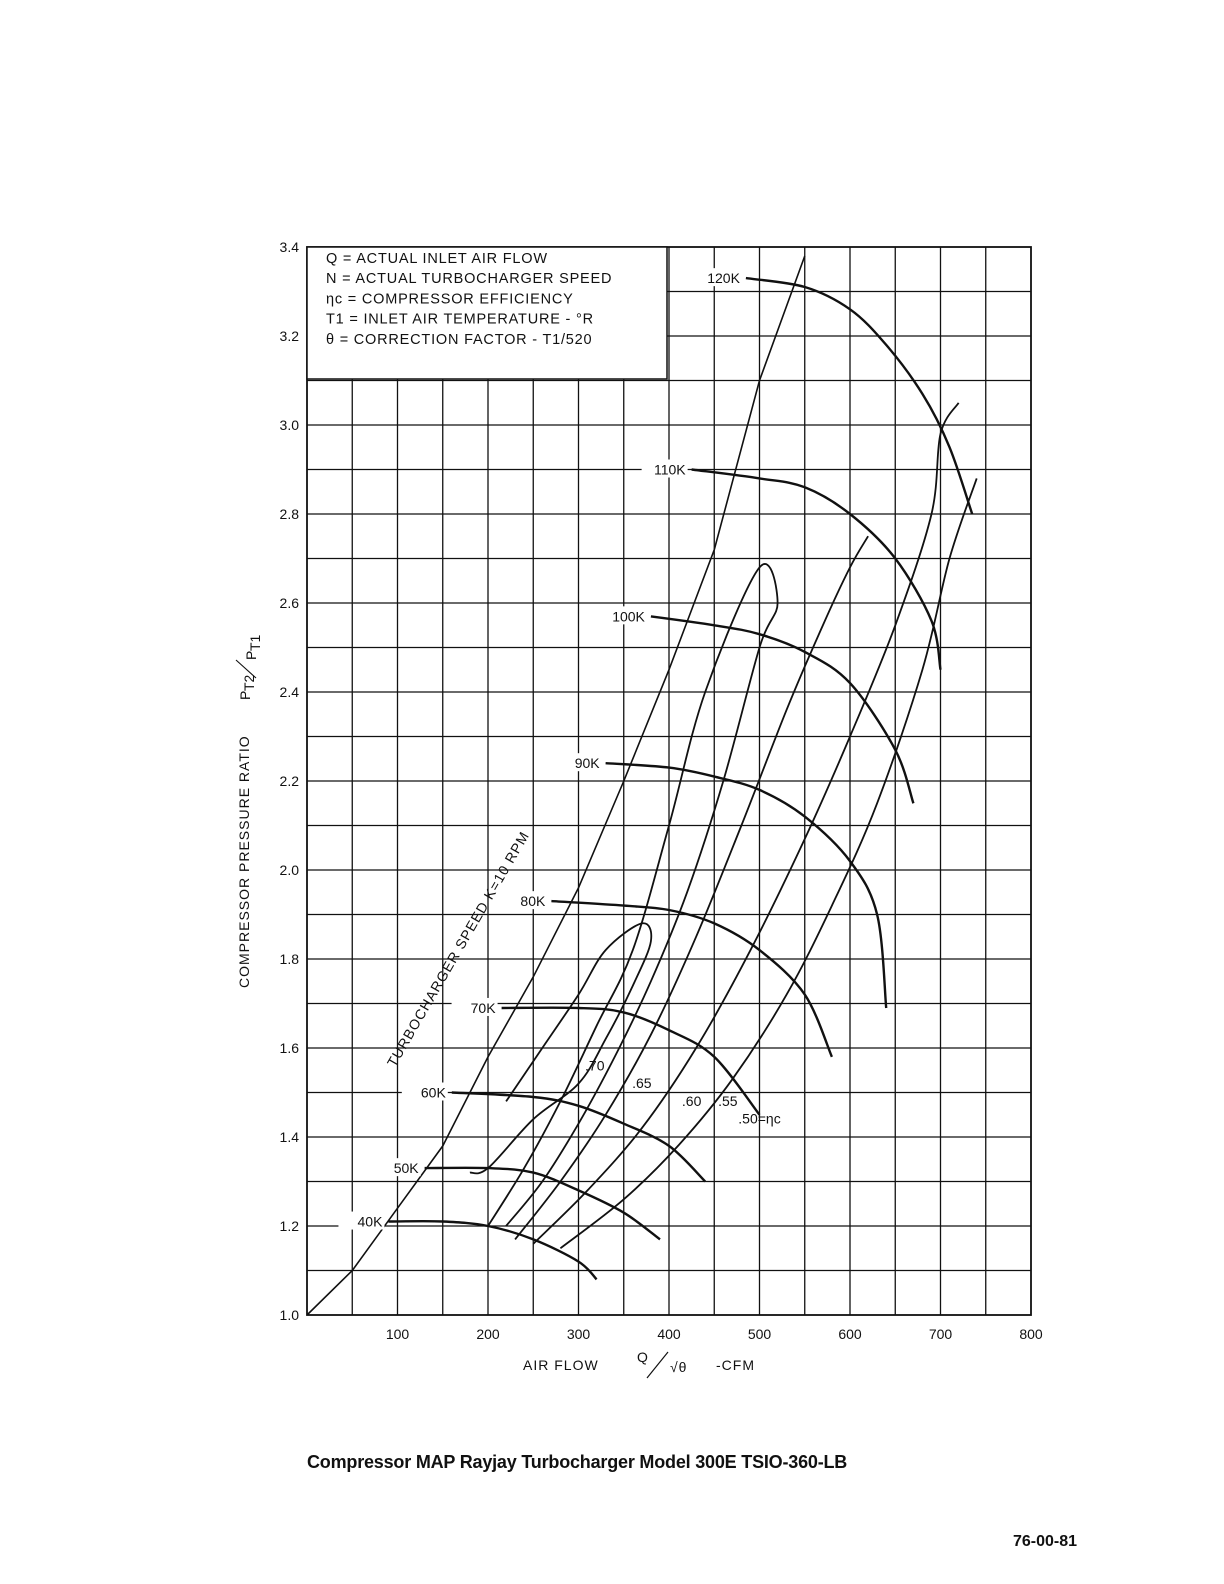  Describe the element at coordinates (542, 1203) in the screenshot. I see `speed-line-50k` at that location.